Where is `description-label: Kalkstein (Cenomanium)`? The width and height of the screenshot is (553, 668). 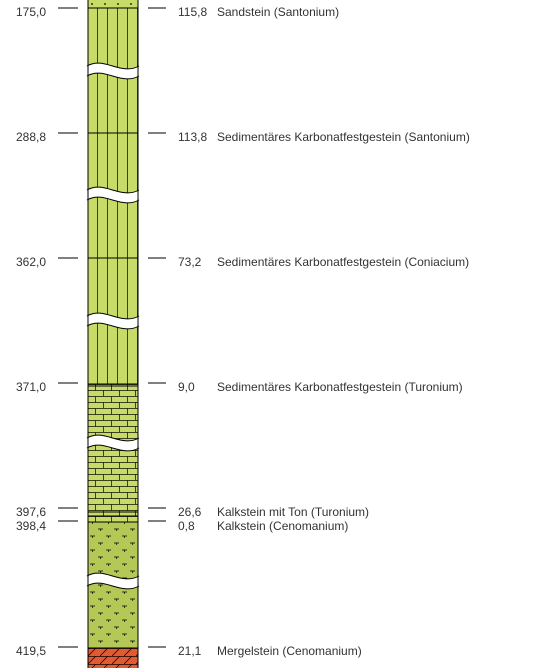
description-label: Kalkstein (Cenomanium) is located at coordinates (282, 526).